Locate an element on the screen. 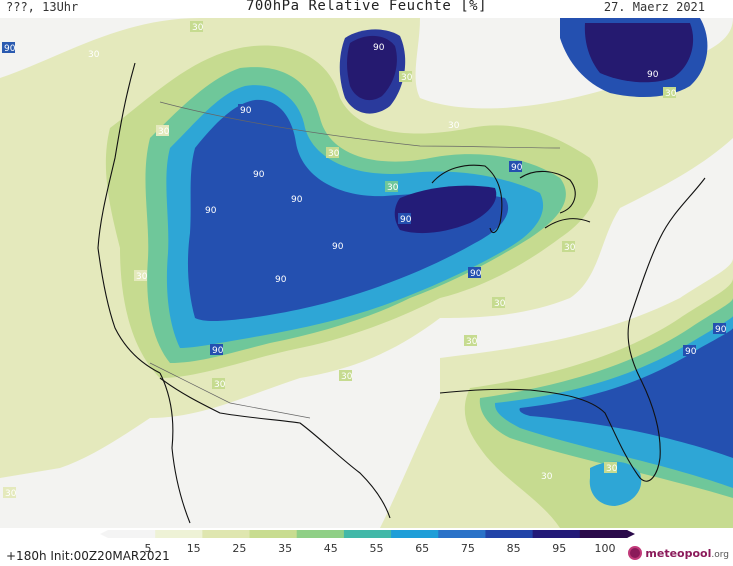 The image size is (733, 566). colorbar-tick-label: 75 is located at coordinates (467, 548).